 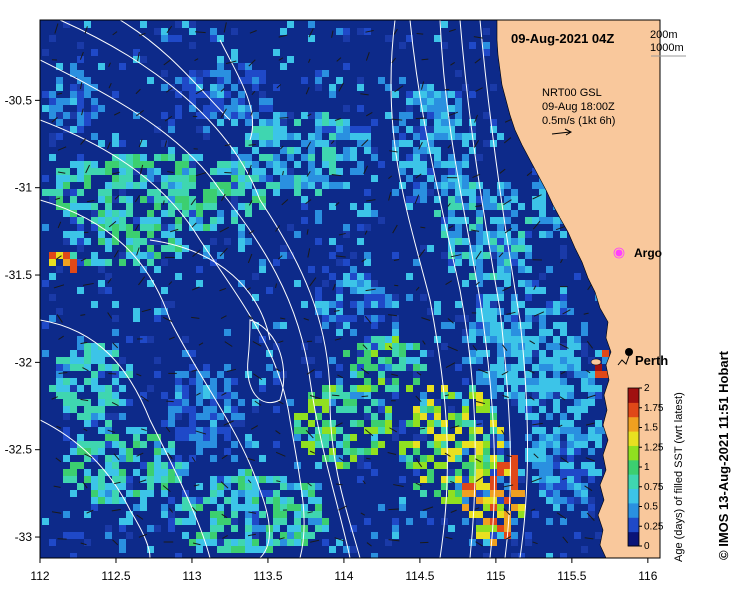 I want to click on city-dot-icon, so click(x=629, y=352).